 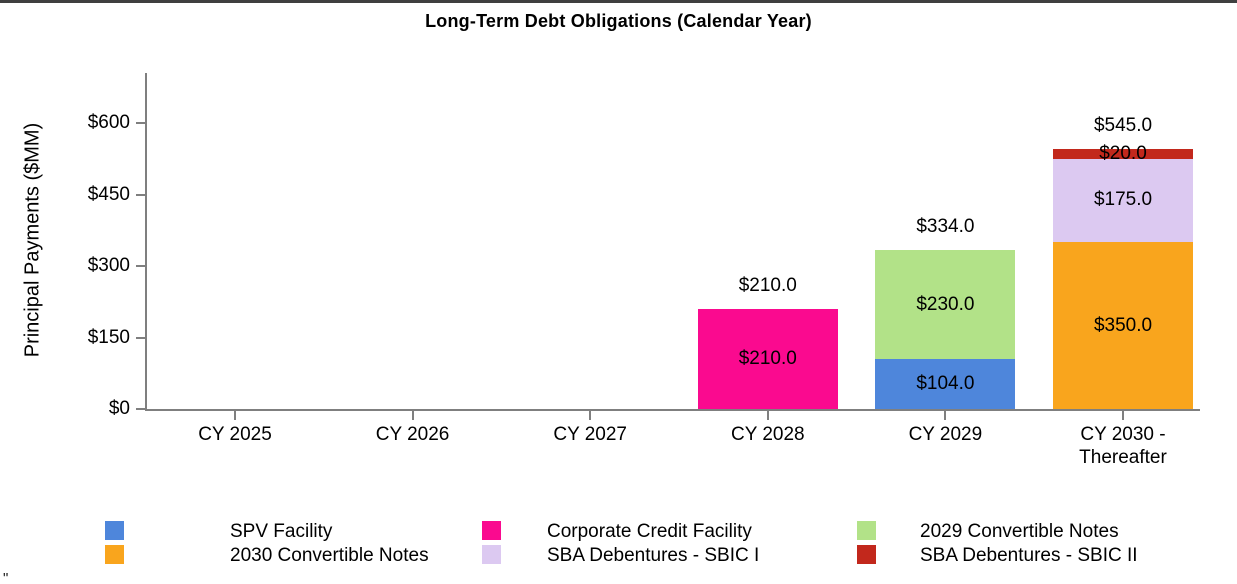 What do you see at coordinates (1123, 446) in the screenshot?
I see `x-axis-category-label: CY 2030 - Thereafter` at bounding box center [1123, 446].